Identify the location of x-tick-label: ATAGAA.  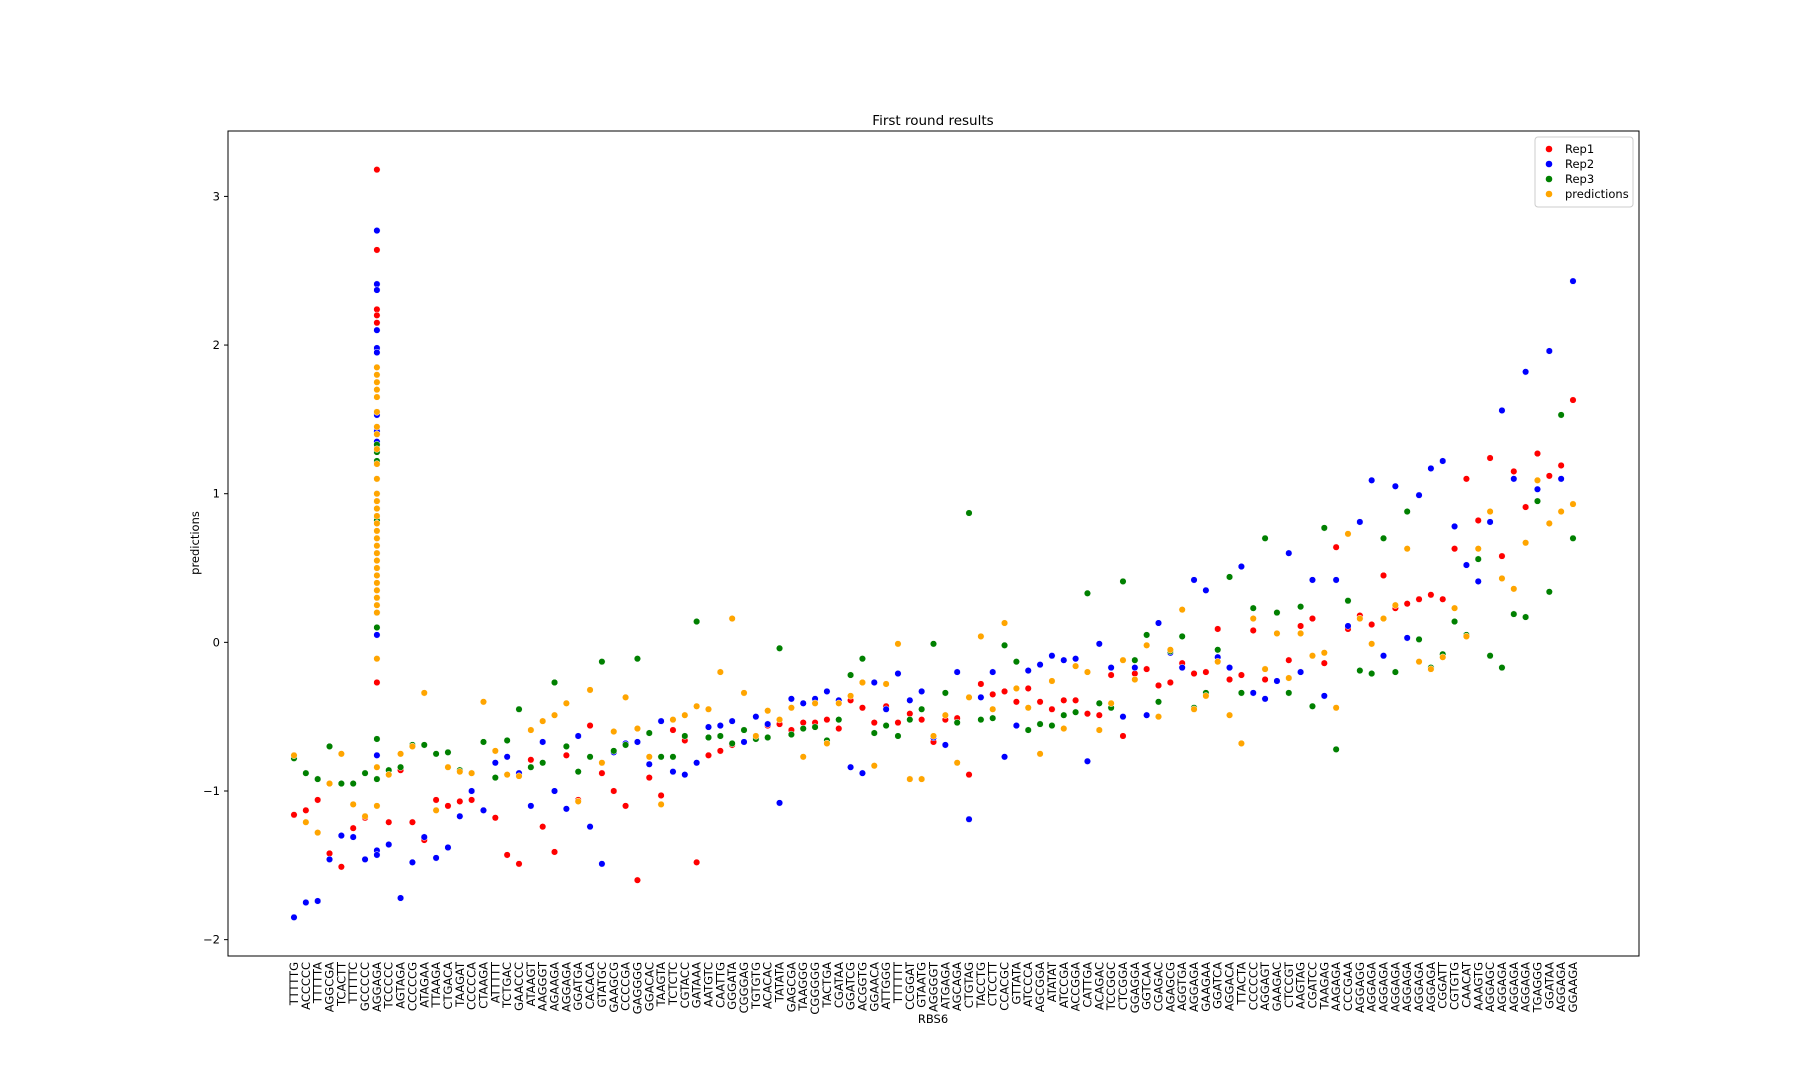
(424, 985).